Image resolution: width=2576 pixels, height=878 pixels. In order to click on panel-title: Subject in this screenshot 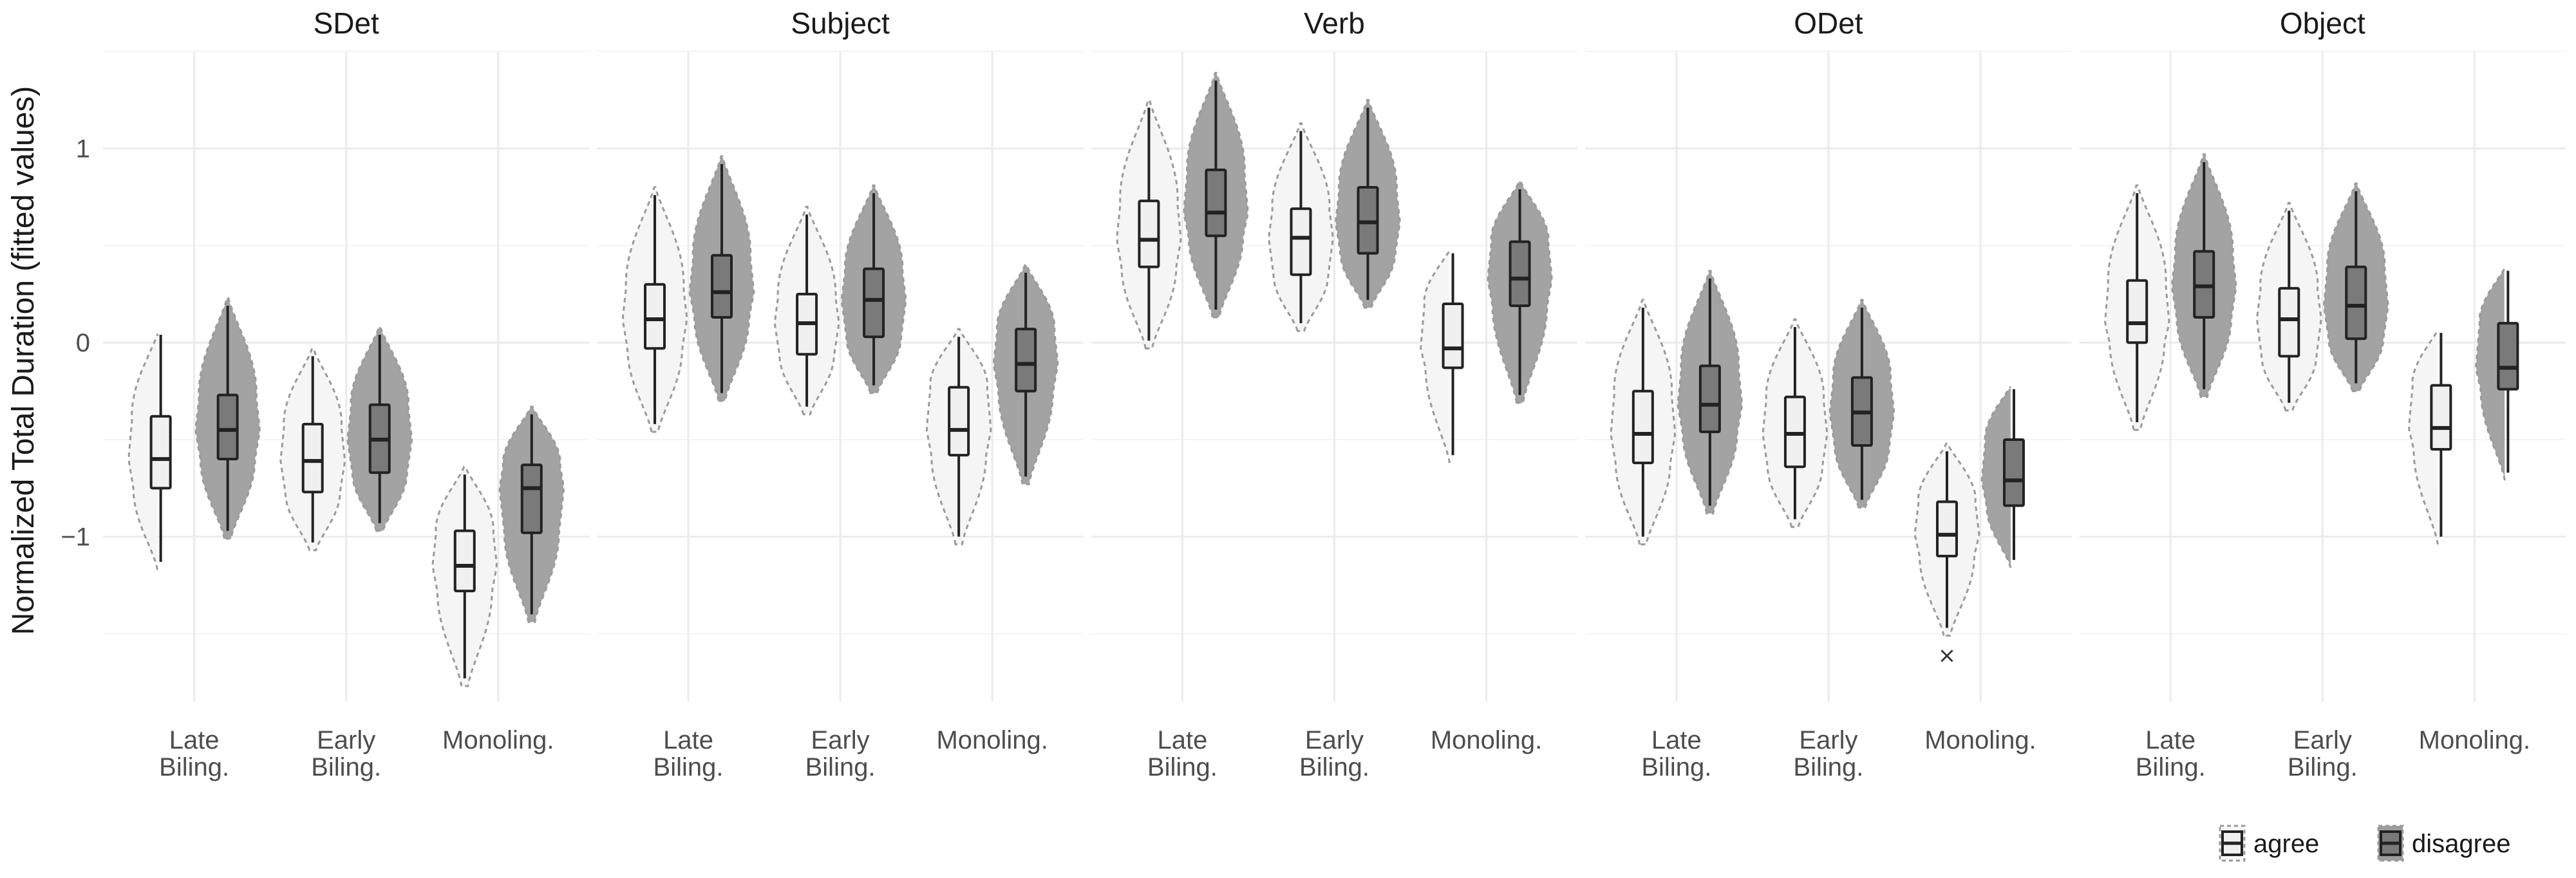, I will do `click(840, 23)`.